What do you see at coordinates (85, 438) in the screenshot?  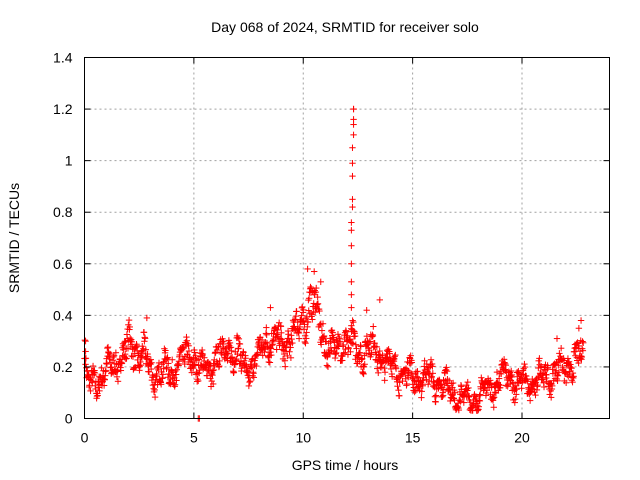 I see `x-tick-label: 0` at bounding box center [85, 438].